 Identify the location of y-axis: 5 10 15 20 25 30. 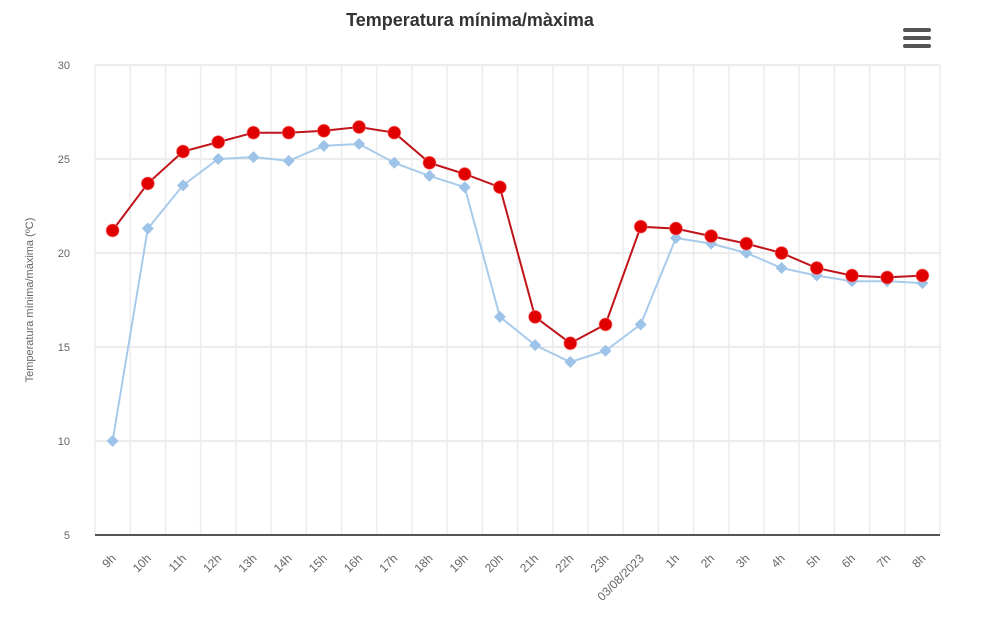
(64, 301).